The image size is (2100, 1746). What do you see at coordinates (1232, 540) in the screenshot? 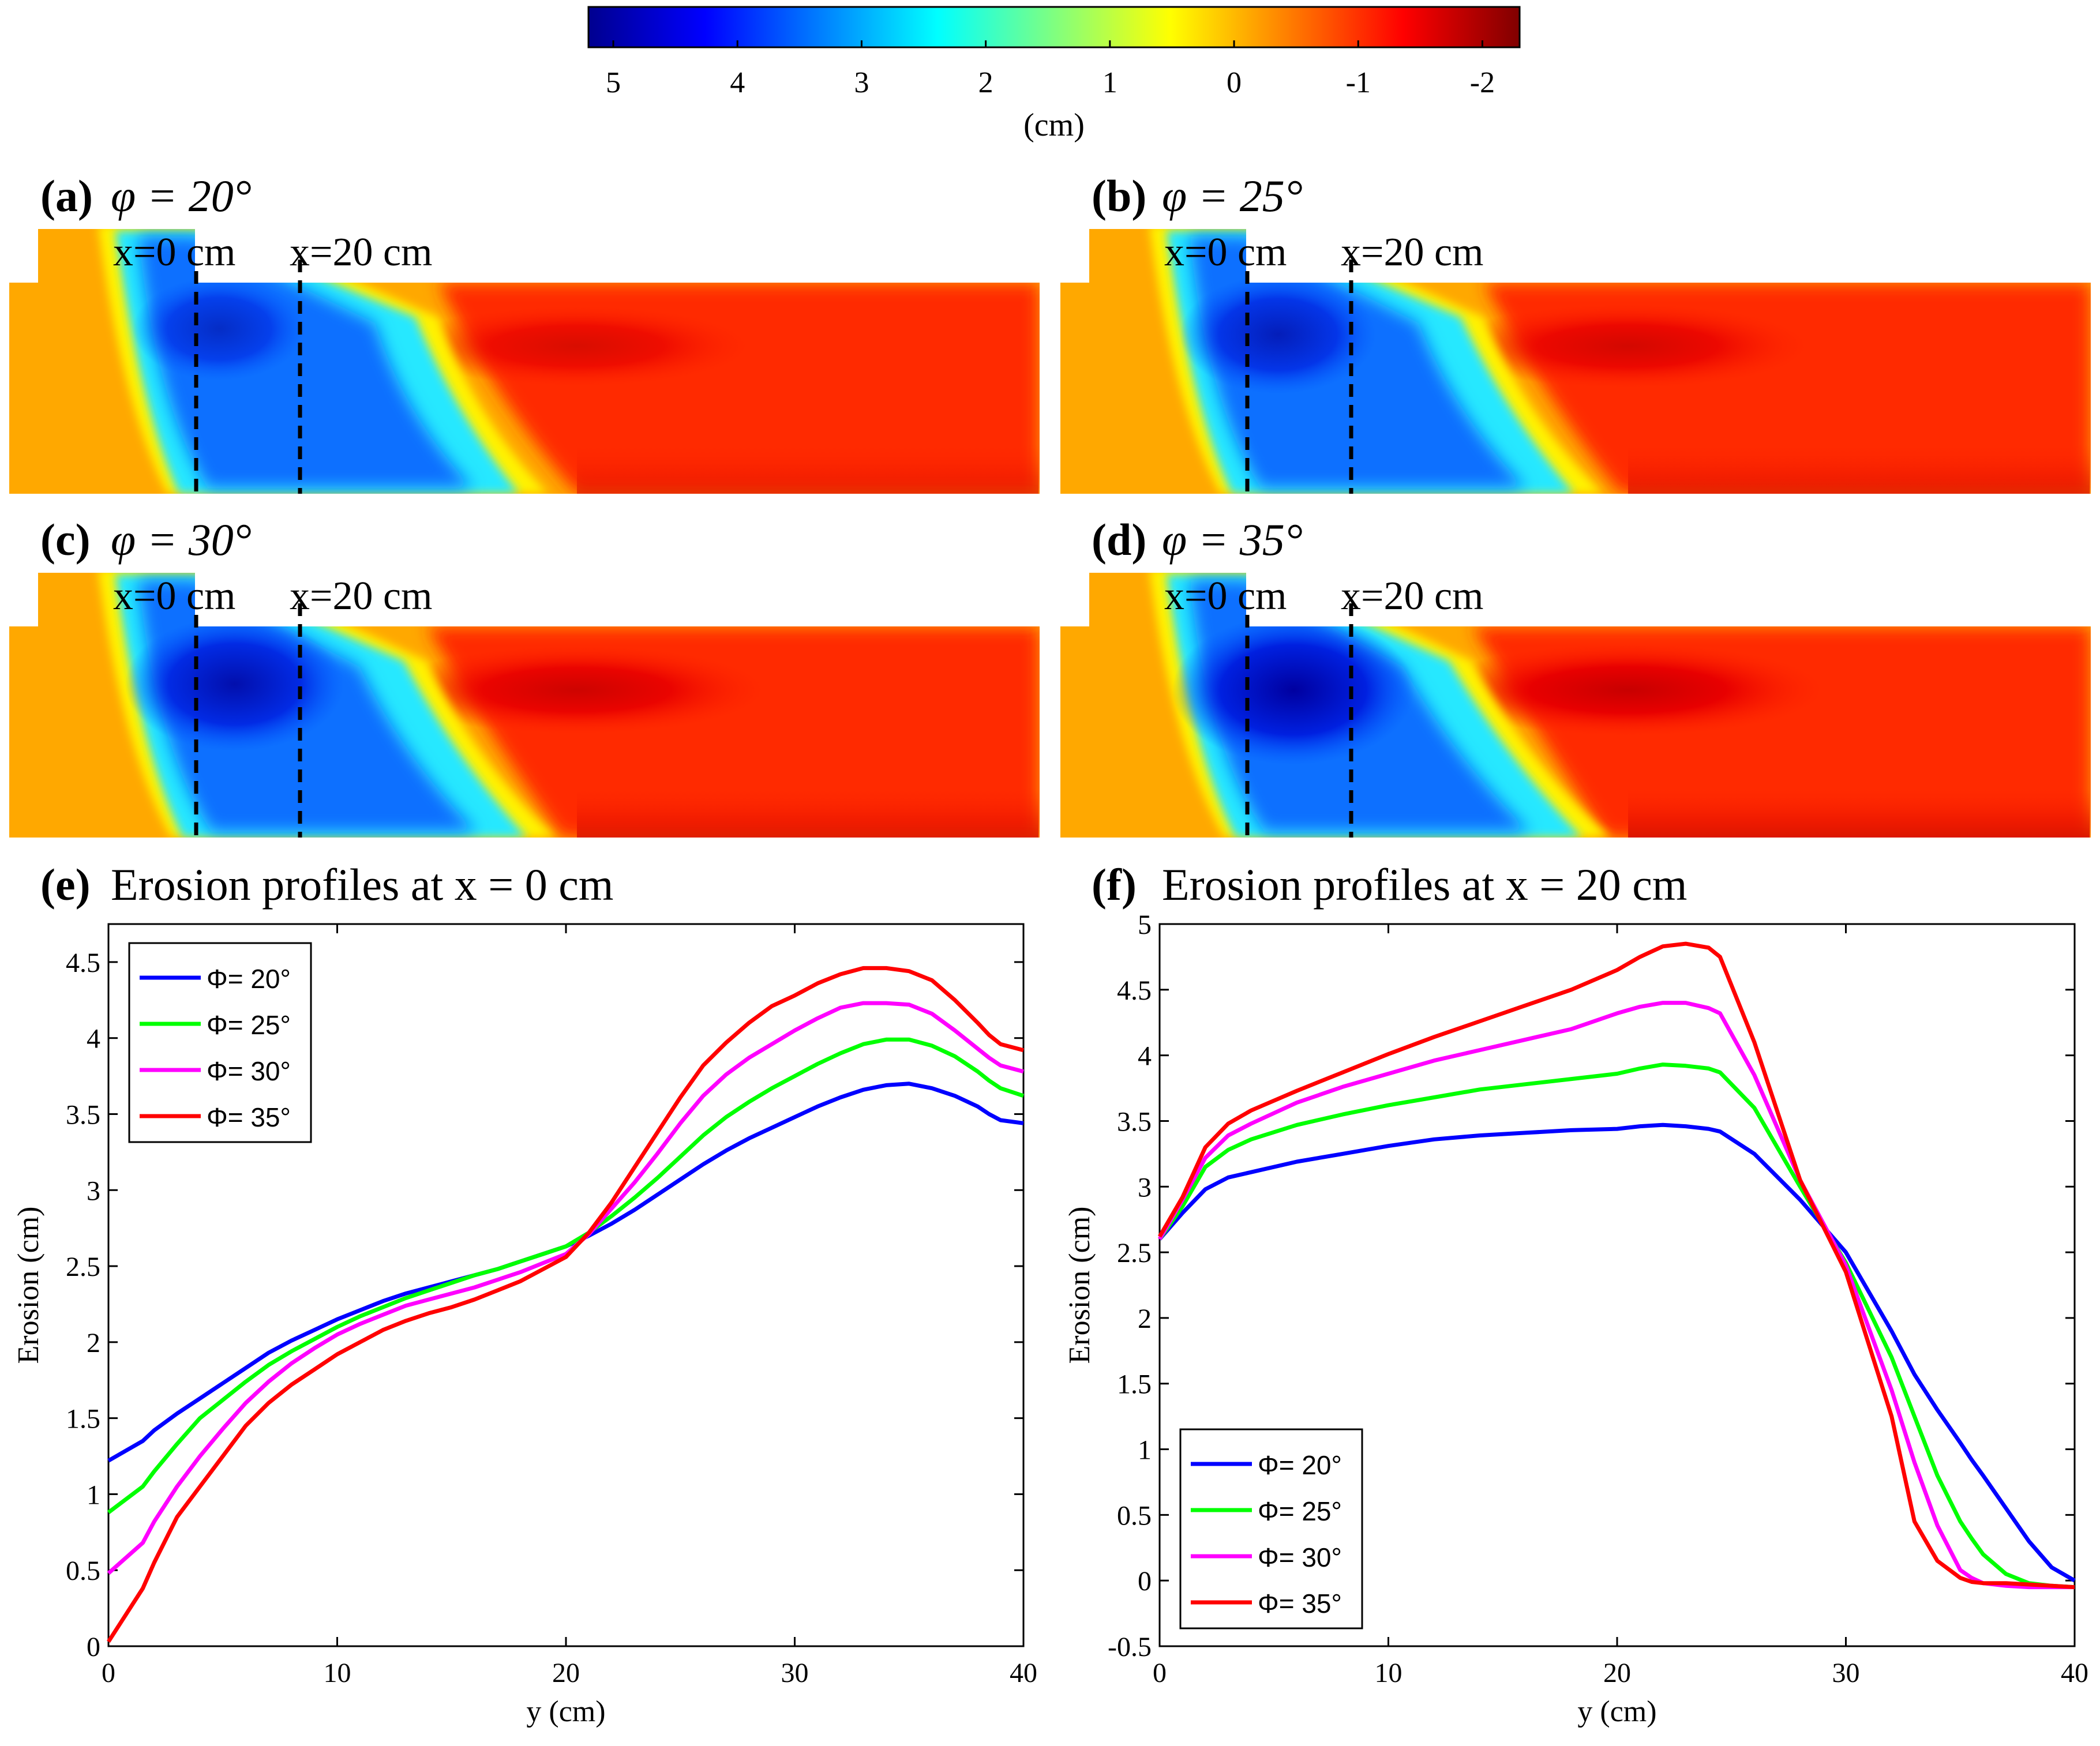
I see `map-panel-title: φ = 35°` at bounding box center [1232, 540].